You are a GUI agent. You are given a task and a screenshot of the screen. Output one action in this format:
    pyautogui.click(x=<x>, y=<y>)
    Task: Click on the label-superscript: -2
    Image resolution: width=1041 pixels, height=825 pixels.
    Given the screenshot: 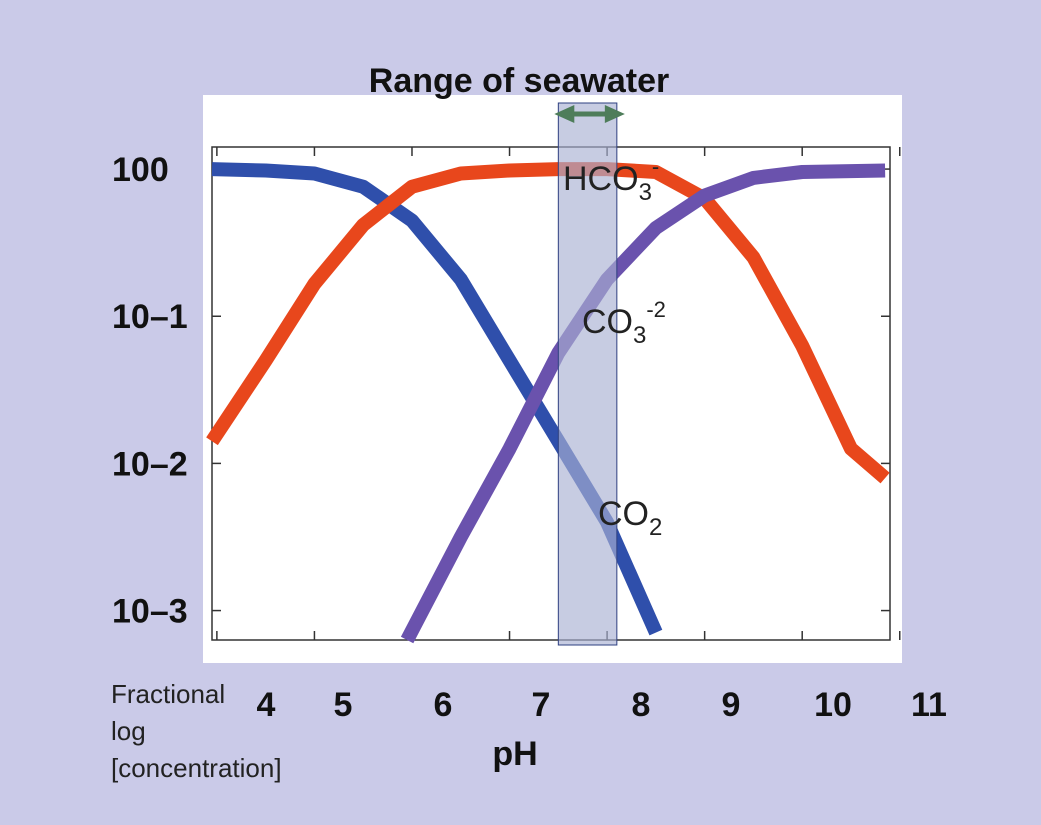 What is the action you would take?
    pyautogui.click(x=656, y=309)
    